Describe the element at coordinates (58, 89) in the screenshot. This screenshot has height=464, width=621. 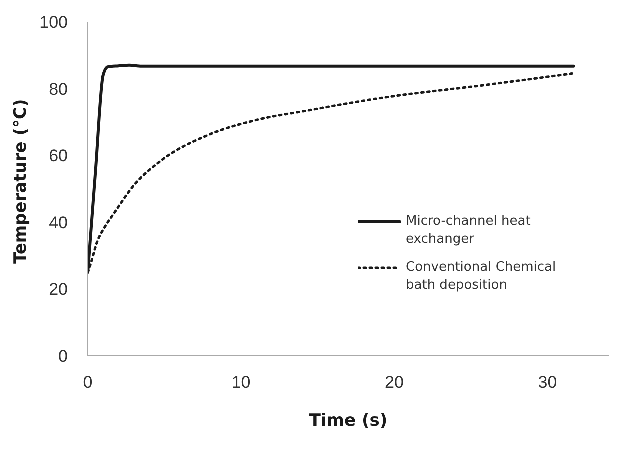
I see `y-tick-label: 80` at that location.